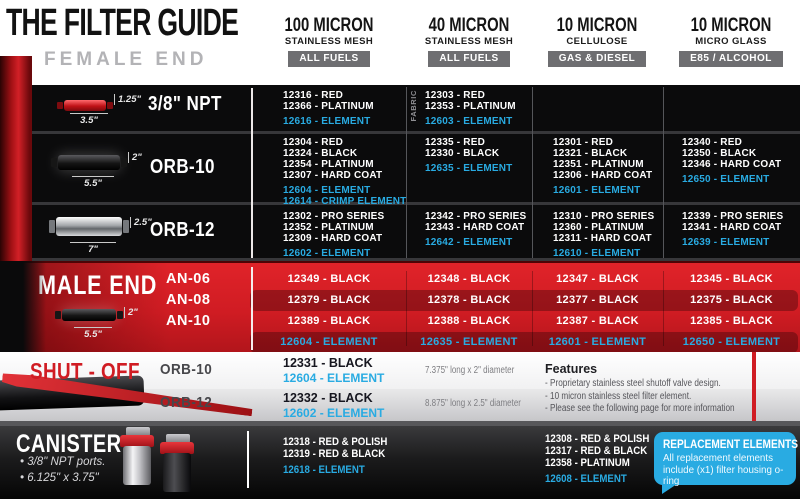 This screenshot has height=499, width=800. Describe the element at coordinates (597, 59) in the screenshot. I see `fuel-badge: GAS & DIESEL` at that location.